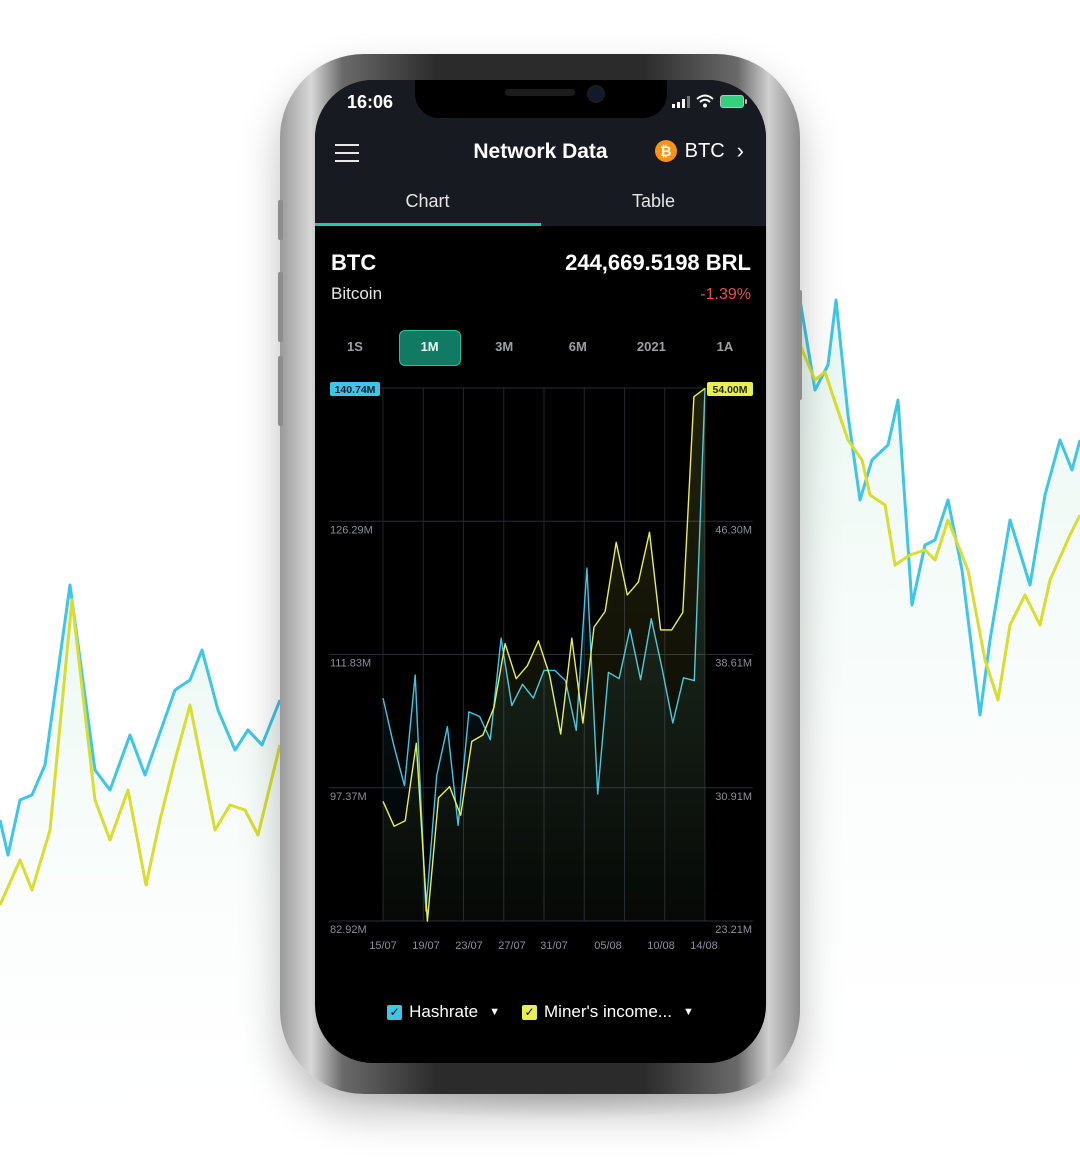 Image resolution: width=1080 pixels, height=1164 pixels. I want to click on chart-legend: ✓ Hashrate ▼ ✓ Miner's income... ▼, so click(540, 1012).